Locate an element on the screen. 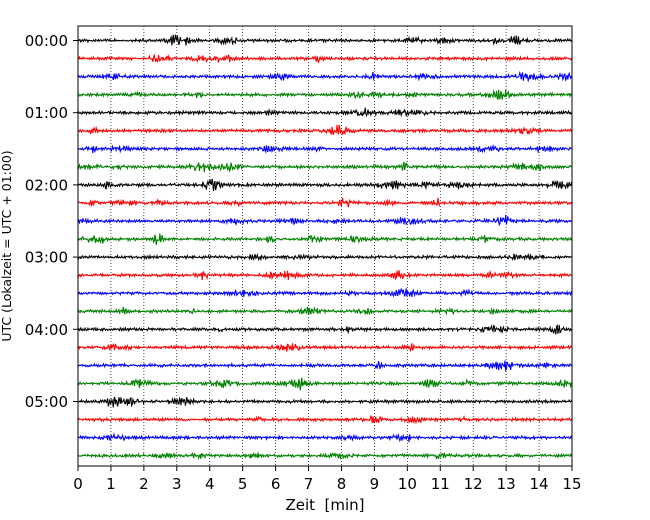 The width and height of the screenshot is (650, 520). x-tick-label: 13 is located at coordinates (506, 484).